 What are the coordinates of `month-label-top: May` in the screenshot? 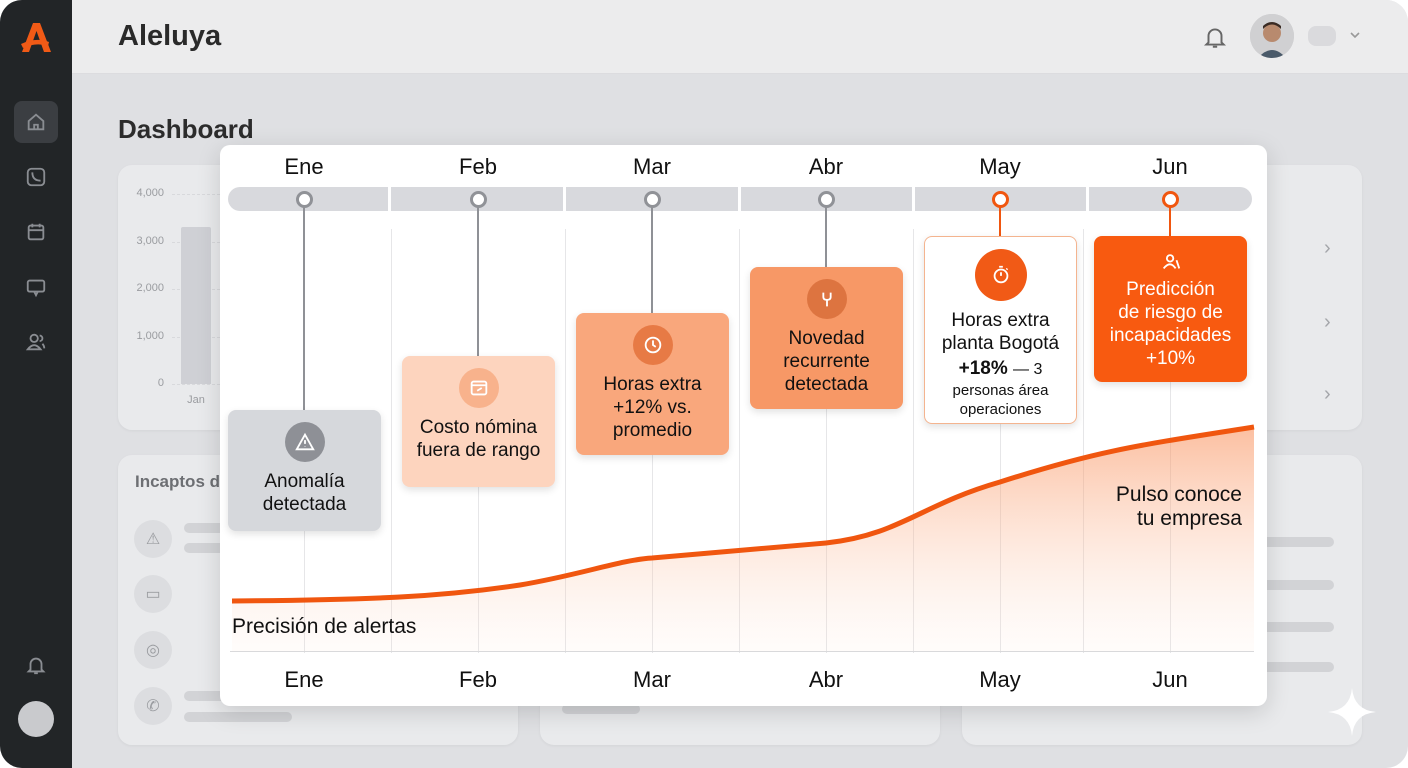 It's located at (1000, 166).